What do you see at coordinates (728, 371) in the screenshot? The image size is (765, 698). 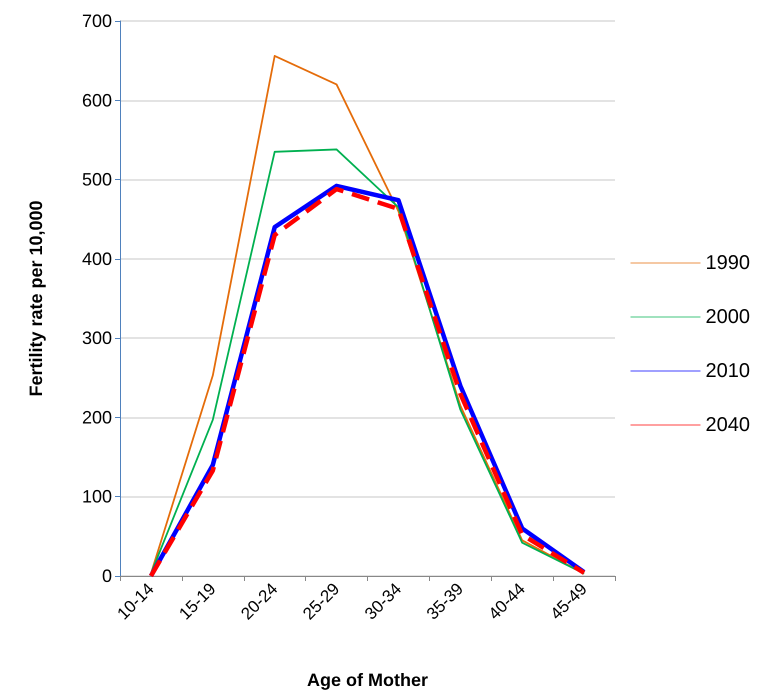 I see `legend-label: 2010` at bounding box center [728, 371].